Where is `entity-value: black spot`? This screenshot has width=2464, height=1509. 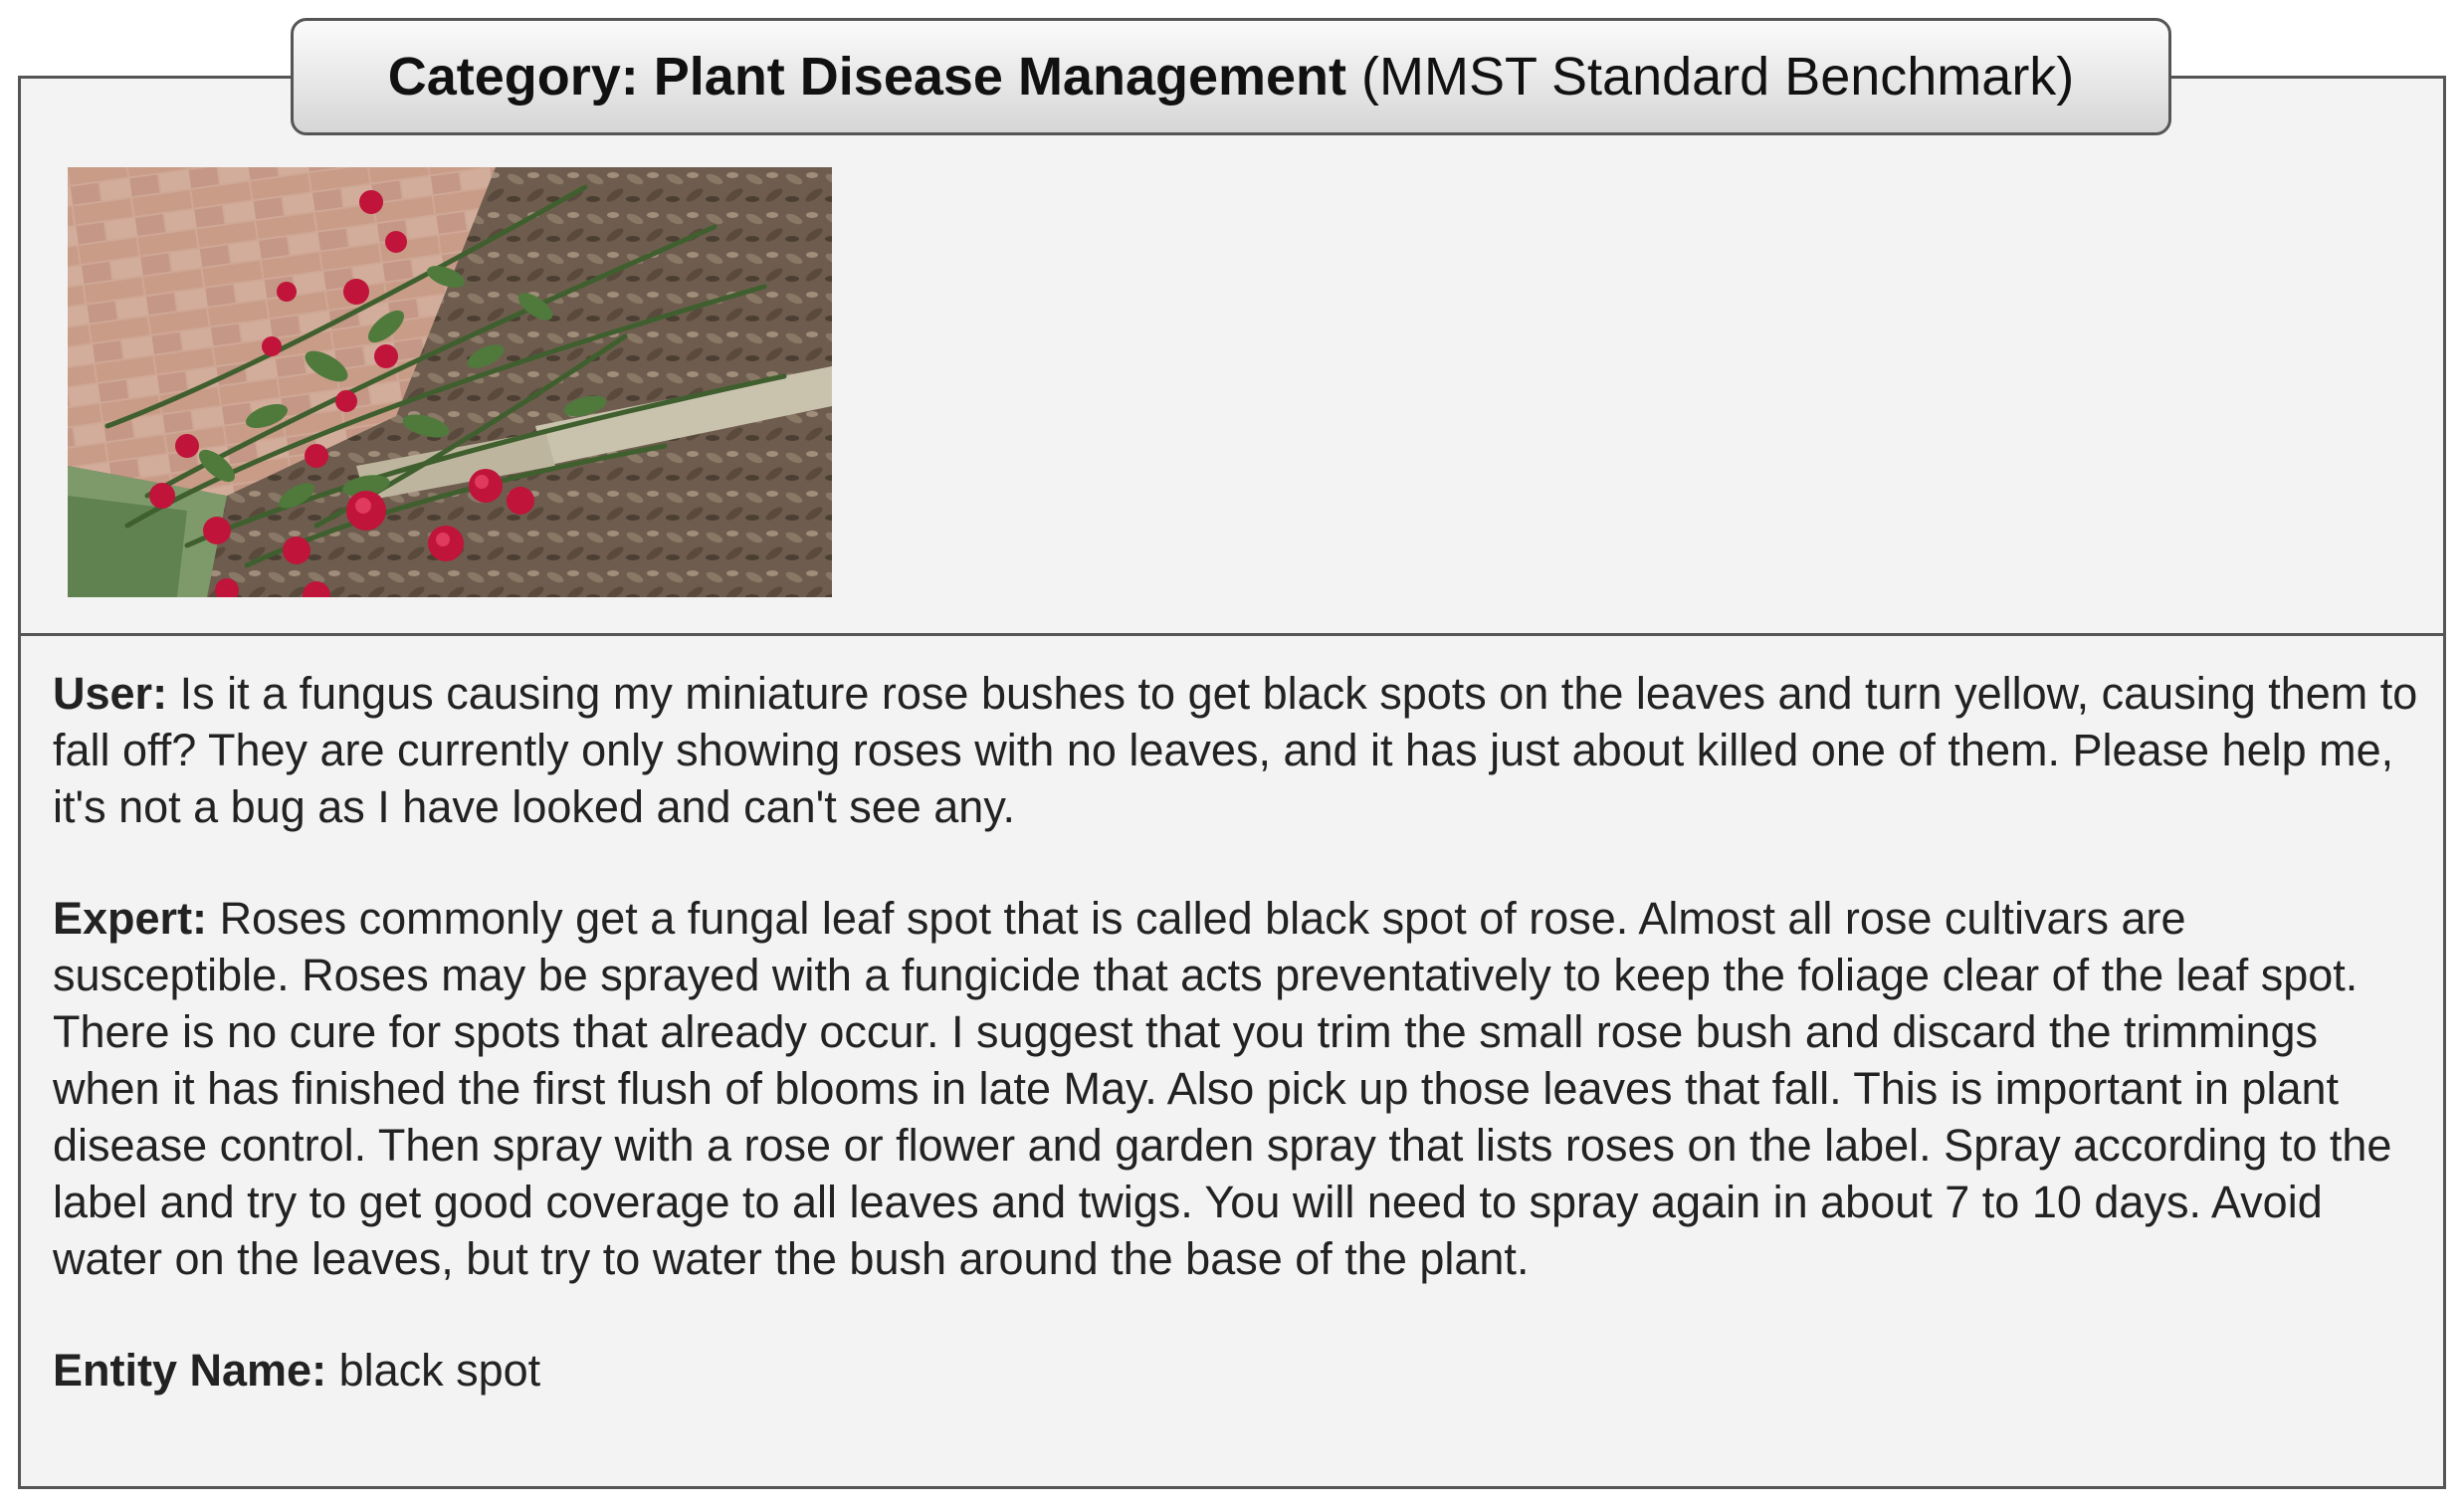
entity-value: black spot is located at coordinates (440, 1370).